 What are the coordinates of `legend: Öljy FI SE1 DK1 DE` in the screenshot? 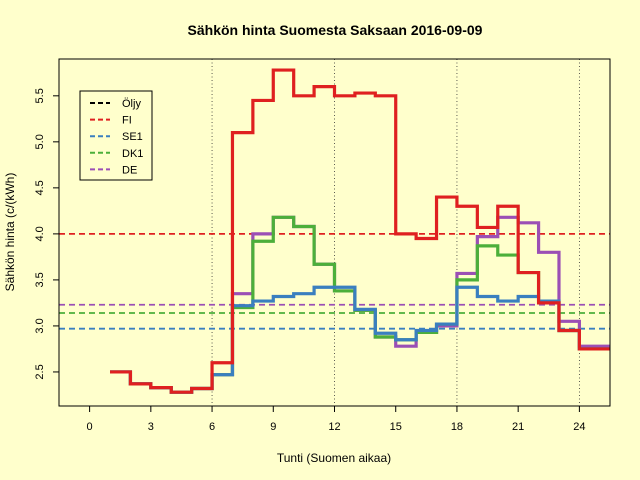 It's located at (116, 135).